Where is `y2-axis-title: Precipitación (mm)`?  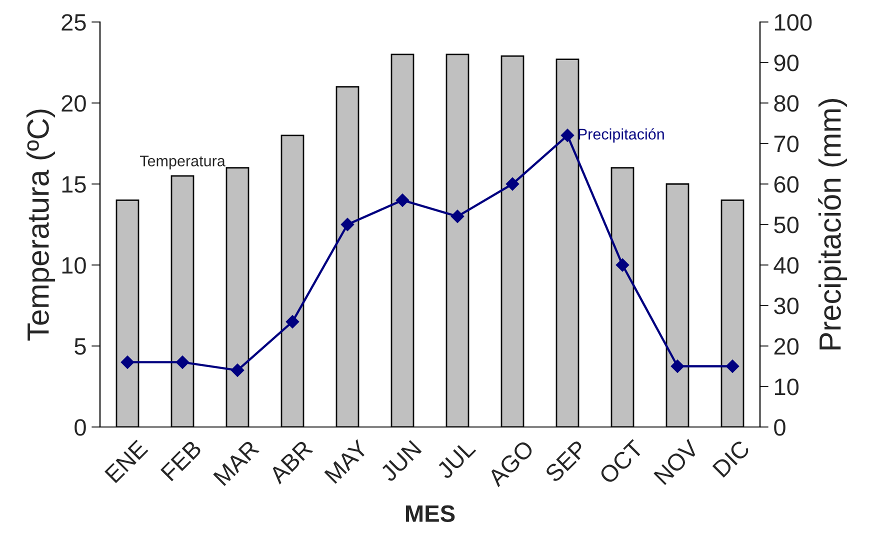
y2-axis-title: Precipitación (mm) is located at coordinates (832, 224).